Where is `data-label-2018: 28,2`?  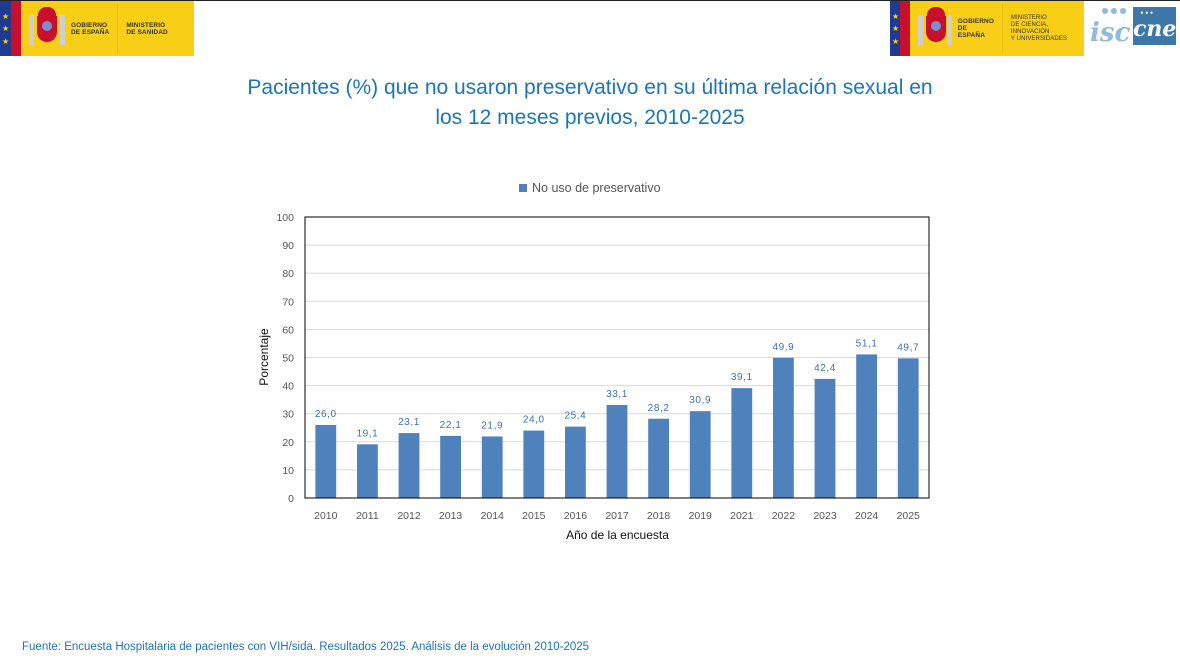 data-label-2018: 28,2 is located at coordinates (659, 408).